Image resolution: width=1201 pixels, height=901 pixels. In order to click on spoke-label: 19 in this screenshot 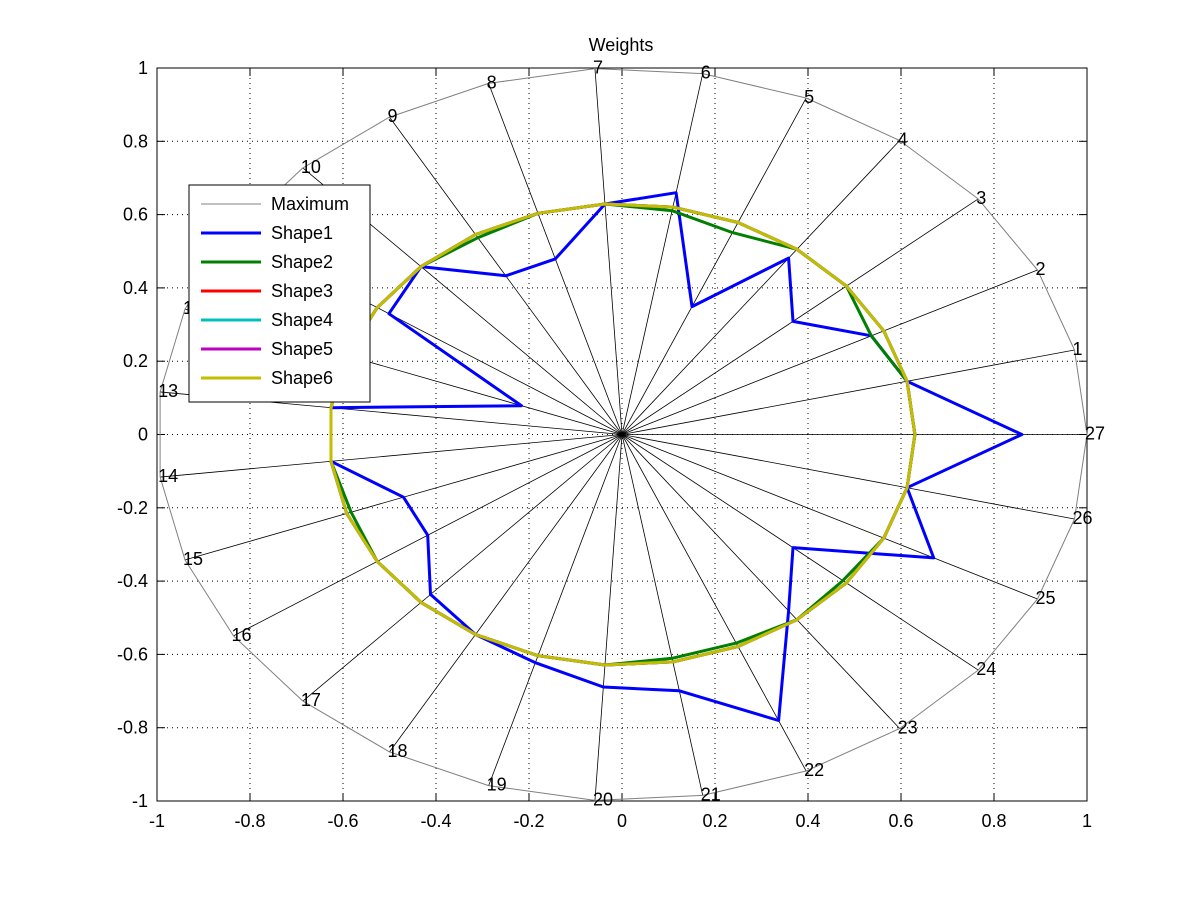, I will do `click(497, 785)`.